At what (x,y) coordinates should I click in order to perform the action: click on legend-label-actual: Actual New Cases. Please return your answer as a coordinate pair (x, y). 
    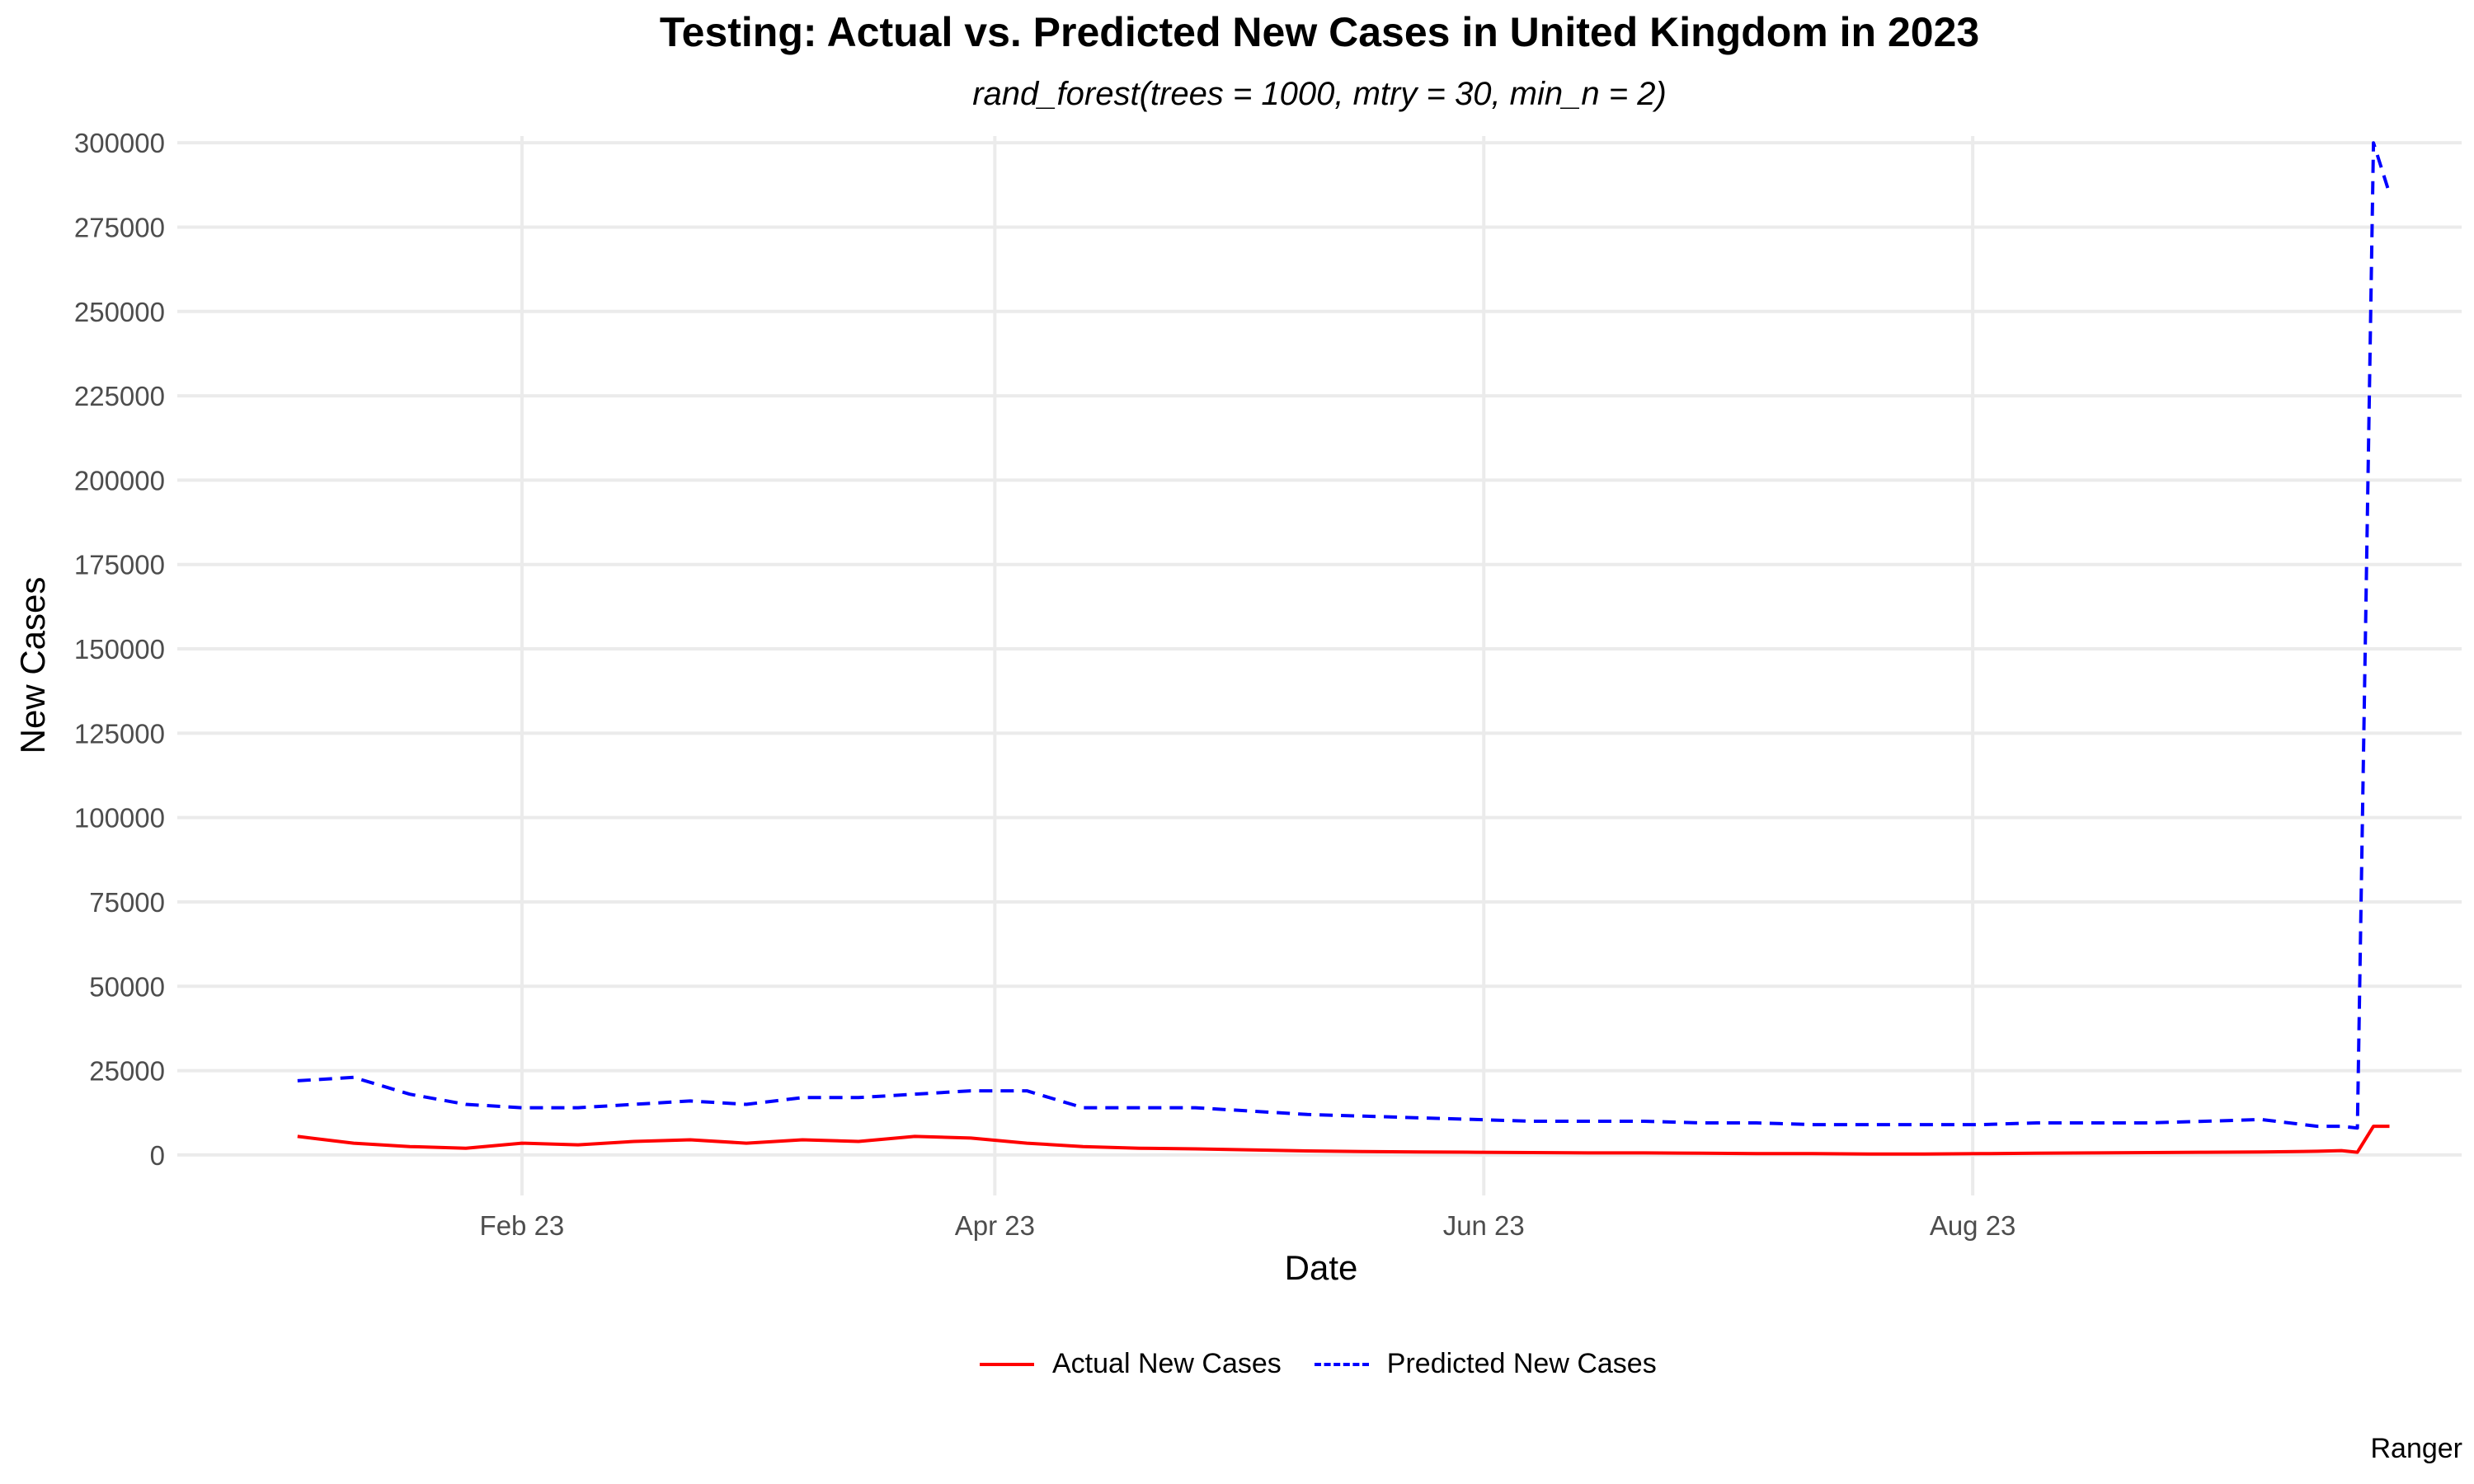
    Looking at the image, I should click on (1167, 1363).